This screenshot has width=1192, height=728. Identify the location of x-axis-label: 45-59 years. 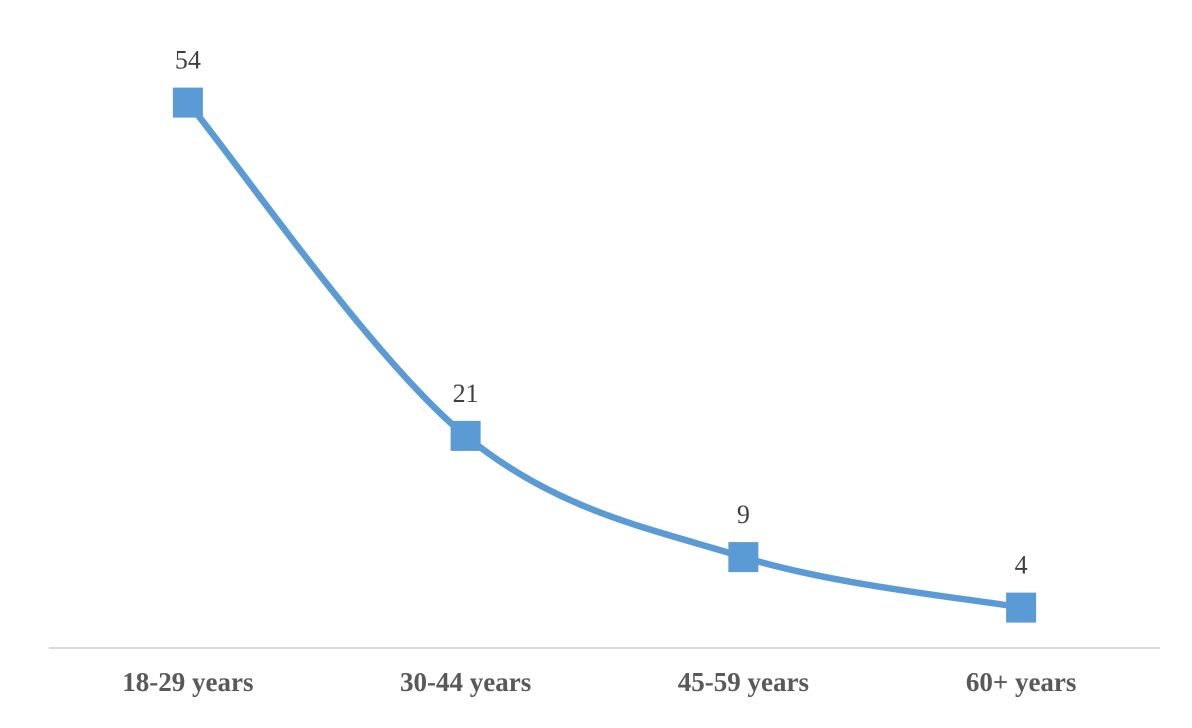
(743, 682).